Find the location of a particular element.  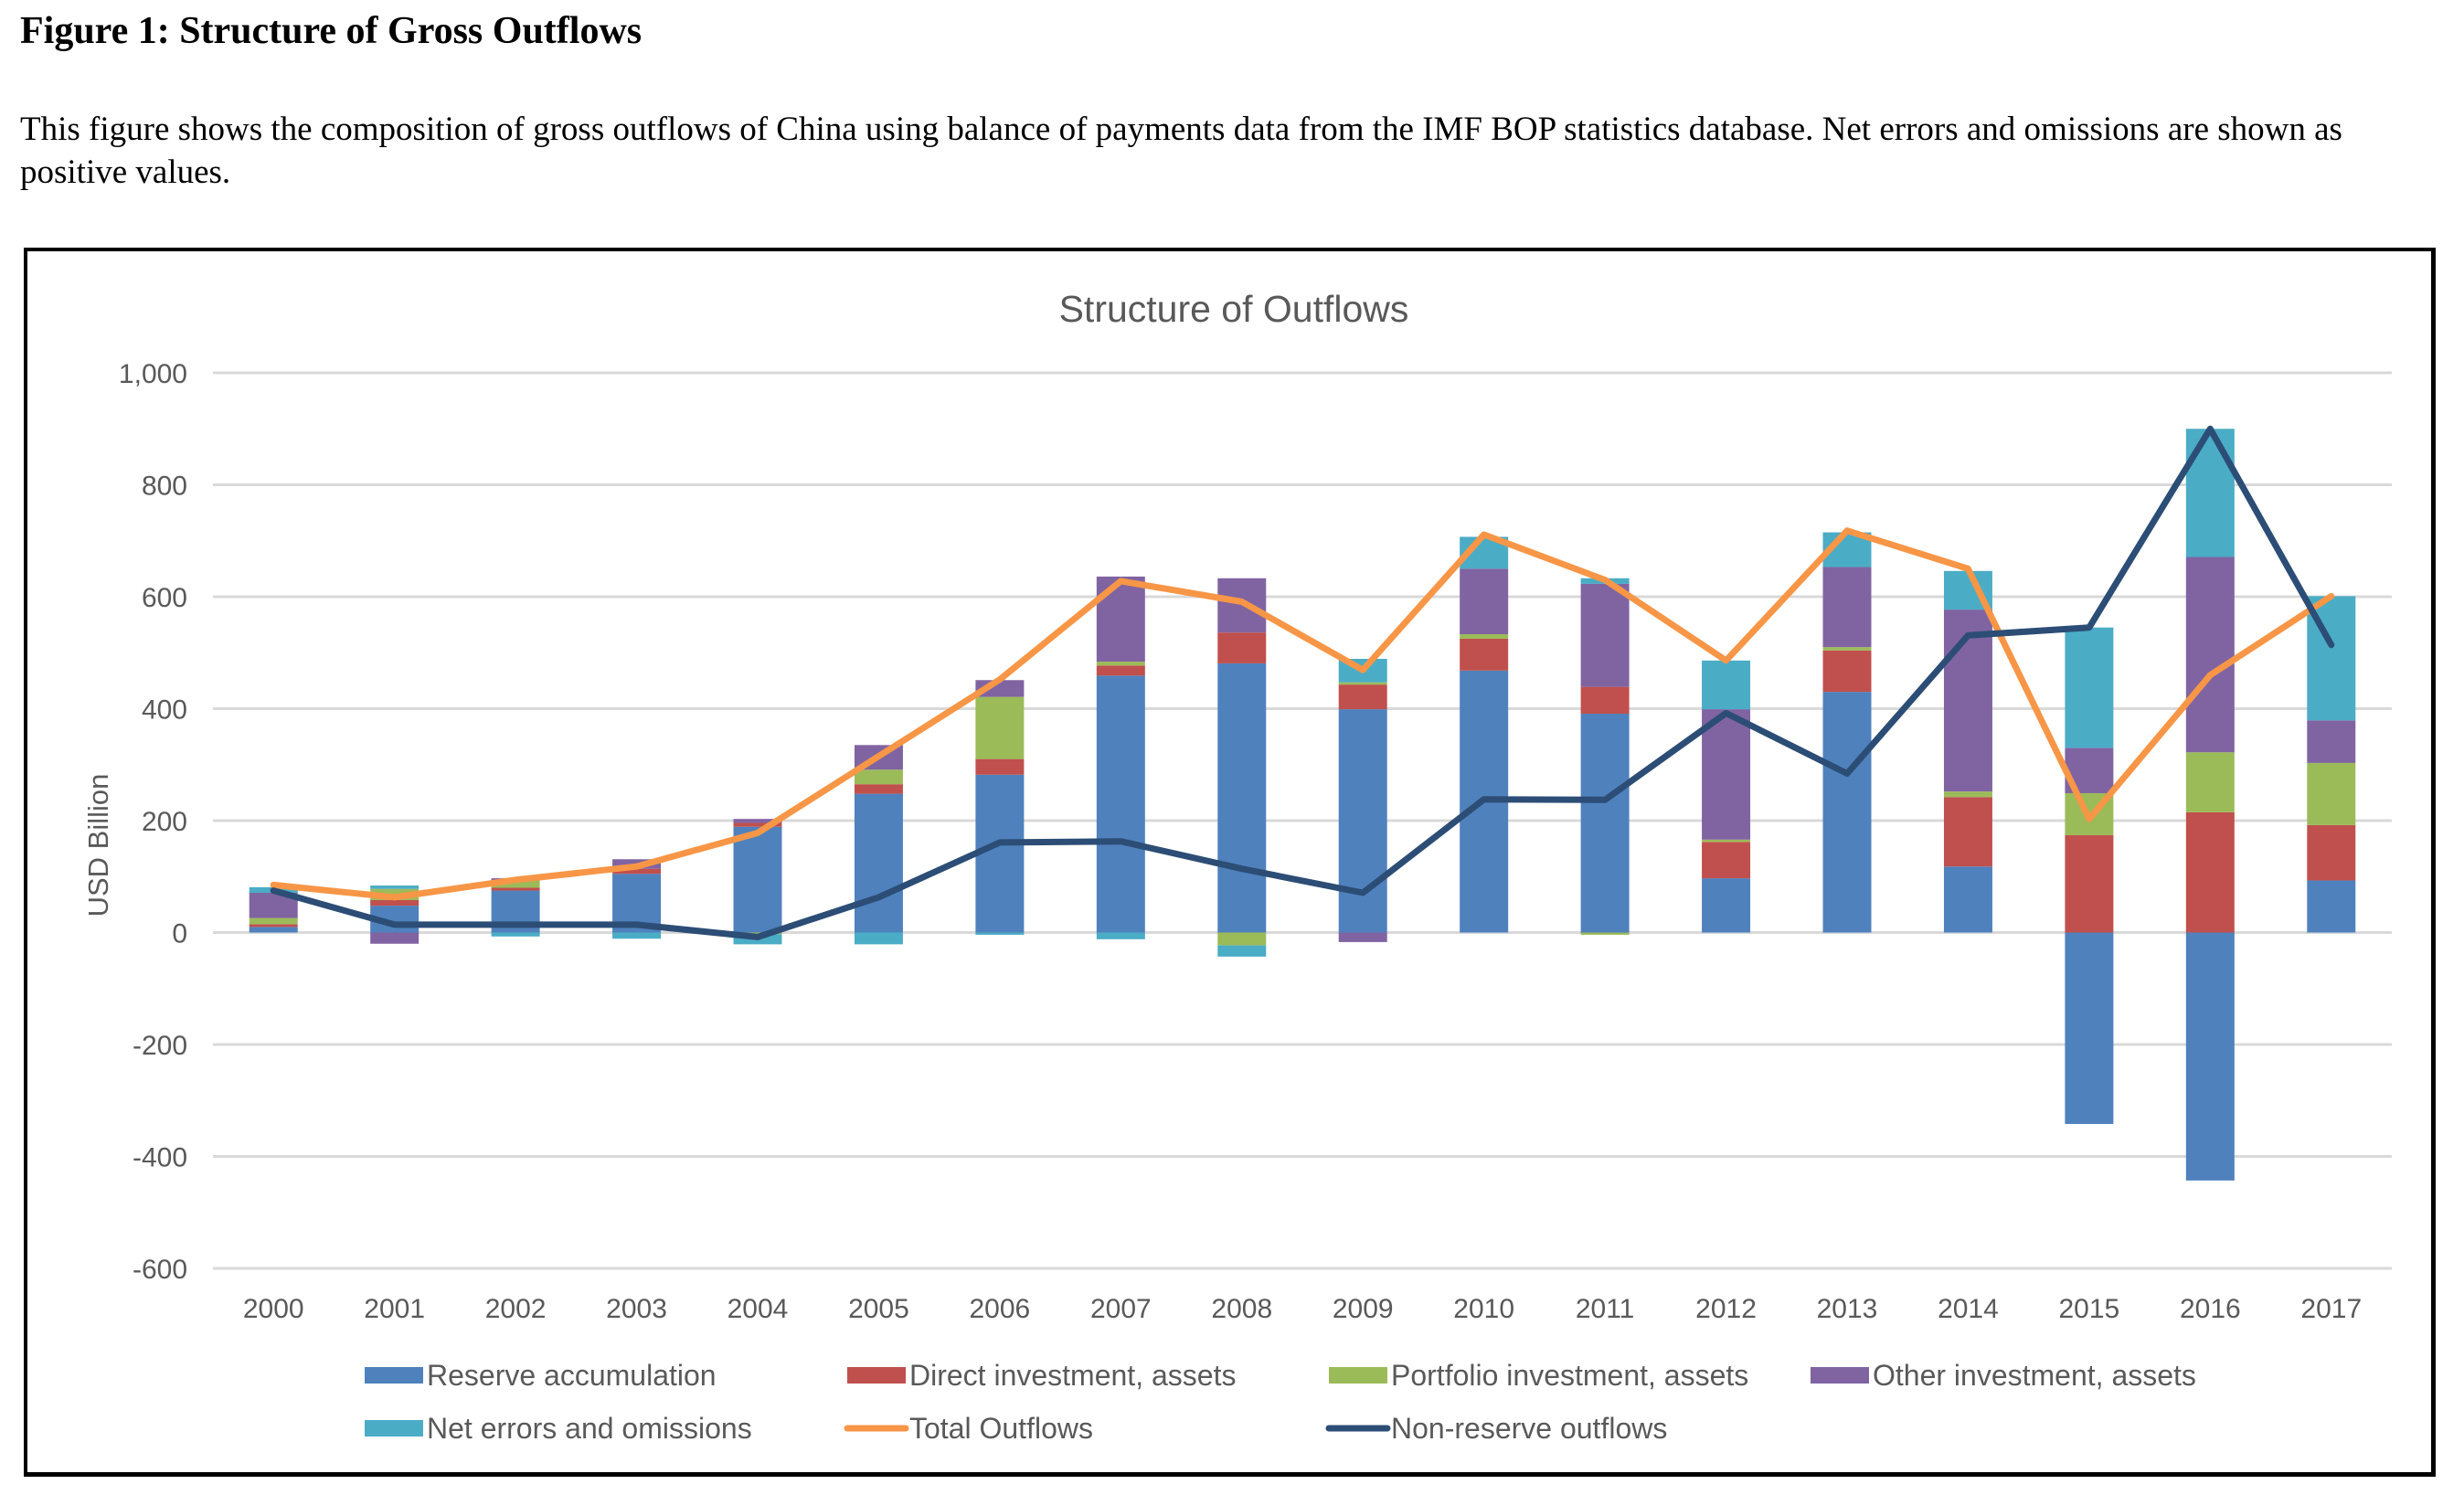

legend-item: Net errors and omissions is located at coordinates (558, 1429).